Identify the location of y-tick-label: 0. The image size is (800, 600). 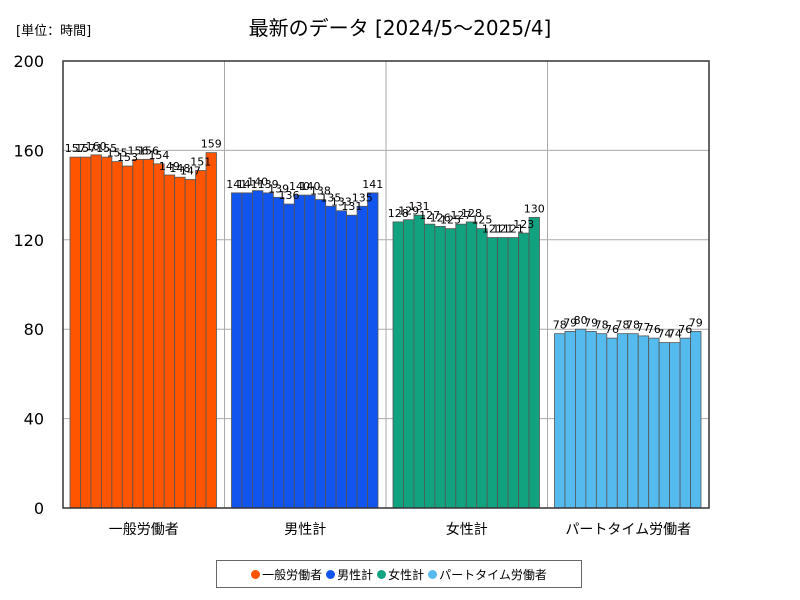
(39, 508).